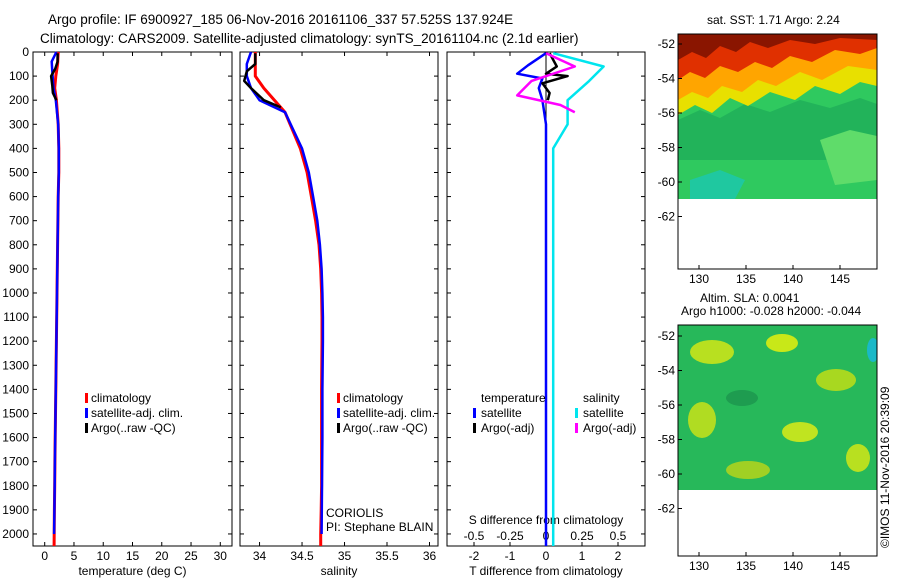 This screenshot has height=580, width=900. I want to click on x-tick-label: 35.5, so click(387, 556).